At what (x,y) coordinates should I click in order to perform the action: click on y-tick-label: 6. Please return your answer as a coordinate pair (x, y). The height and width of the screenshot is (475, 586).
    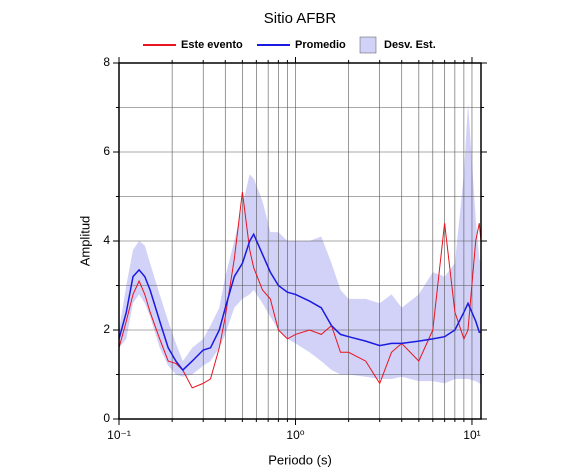
    Looking at the image, I should click on (106, 151).